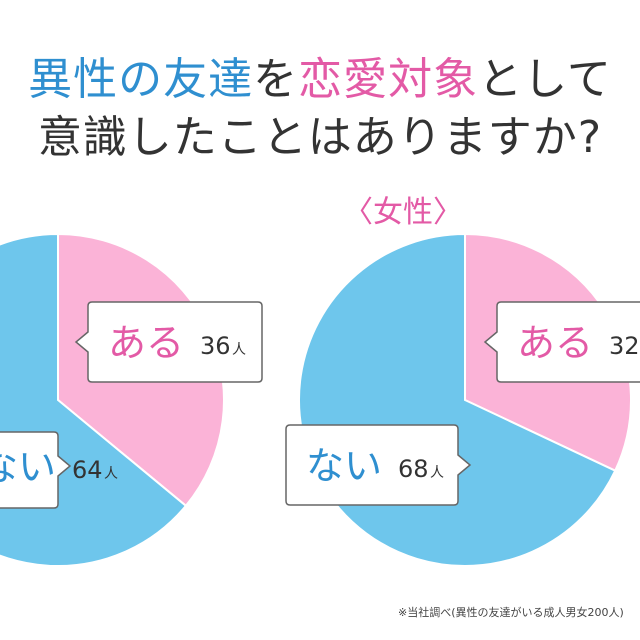 Image resolution: width=640 pixels, height=640 pixels. I want to click on title-part-2: を, so click(276, 79).